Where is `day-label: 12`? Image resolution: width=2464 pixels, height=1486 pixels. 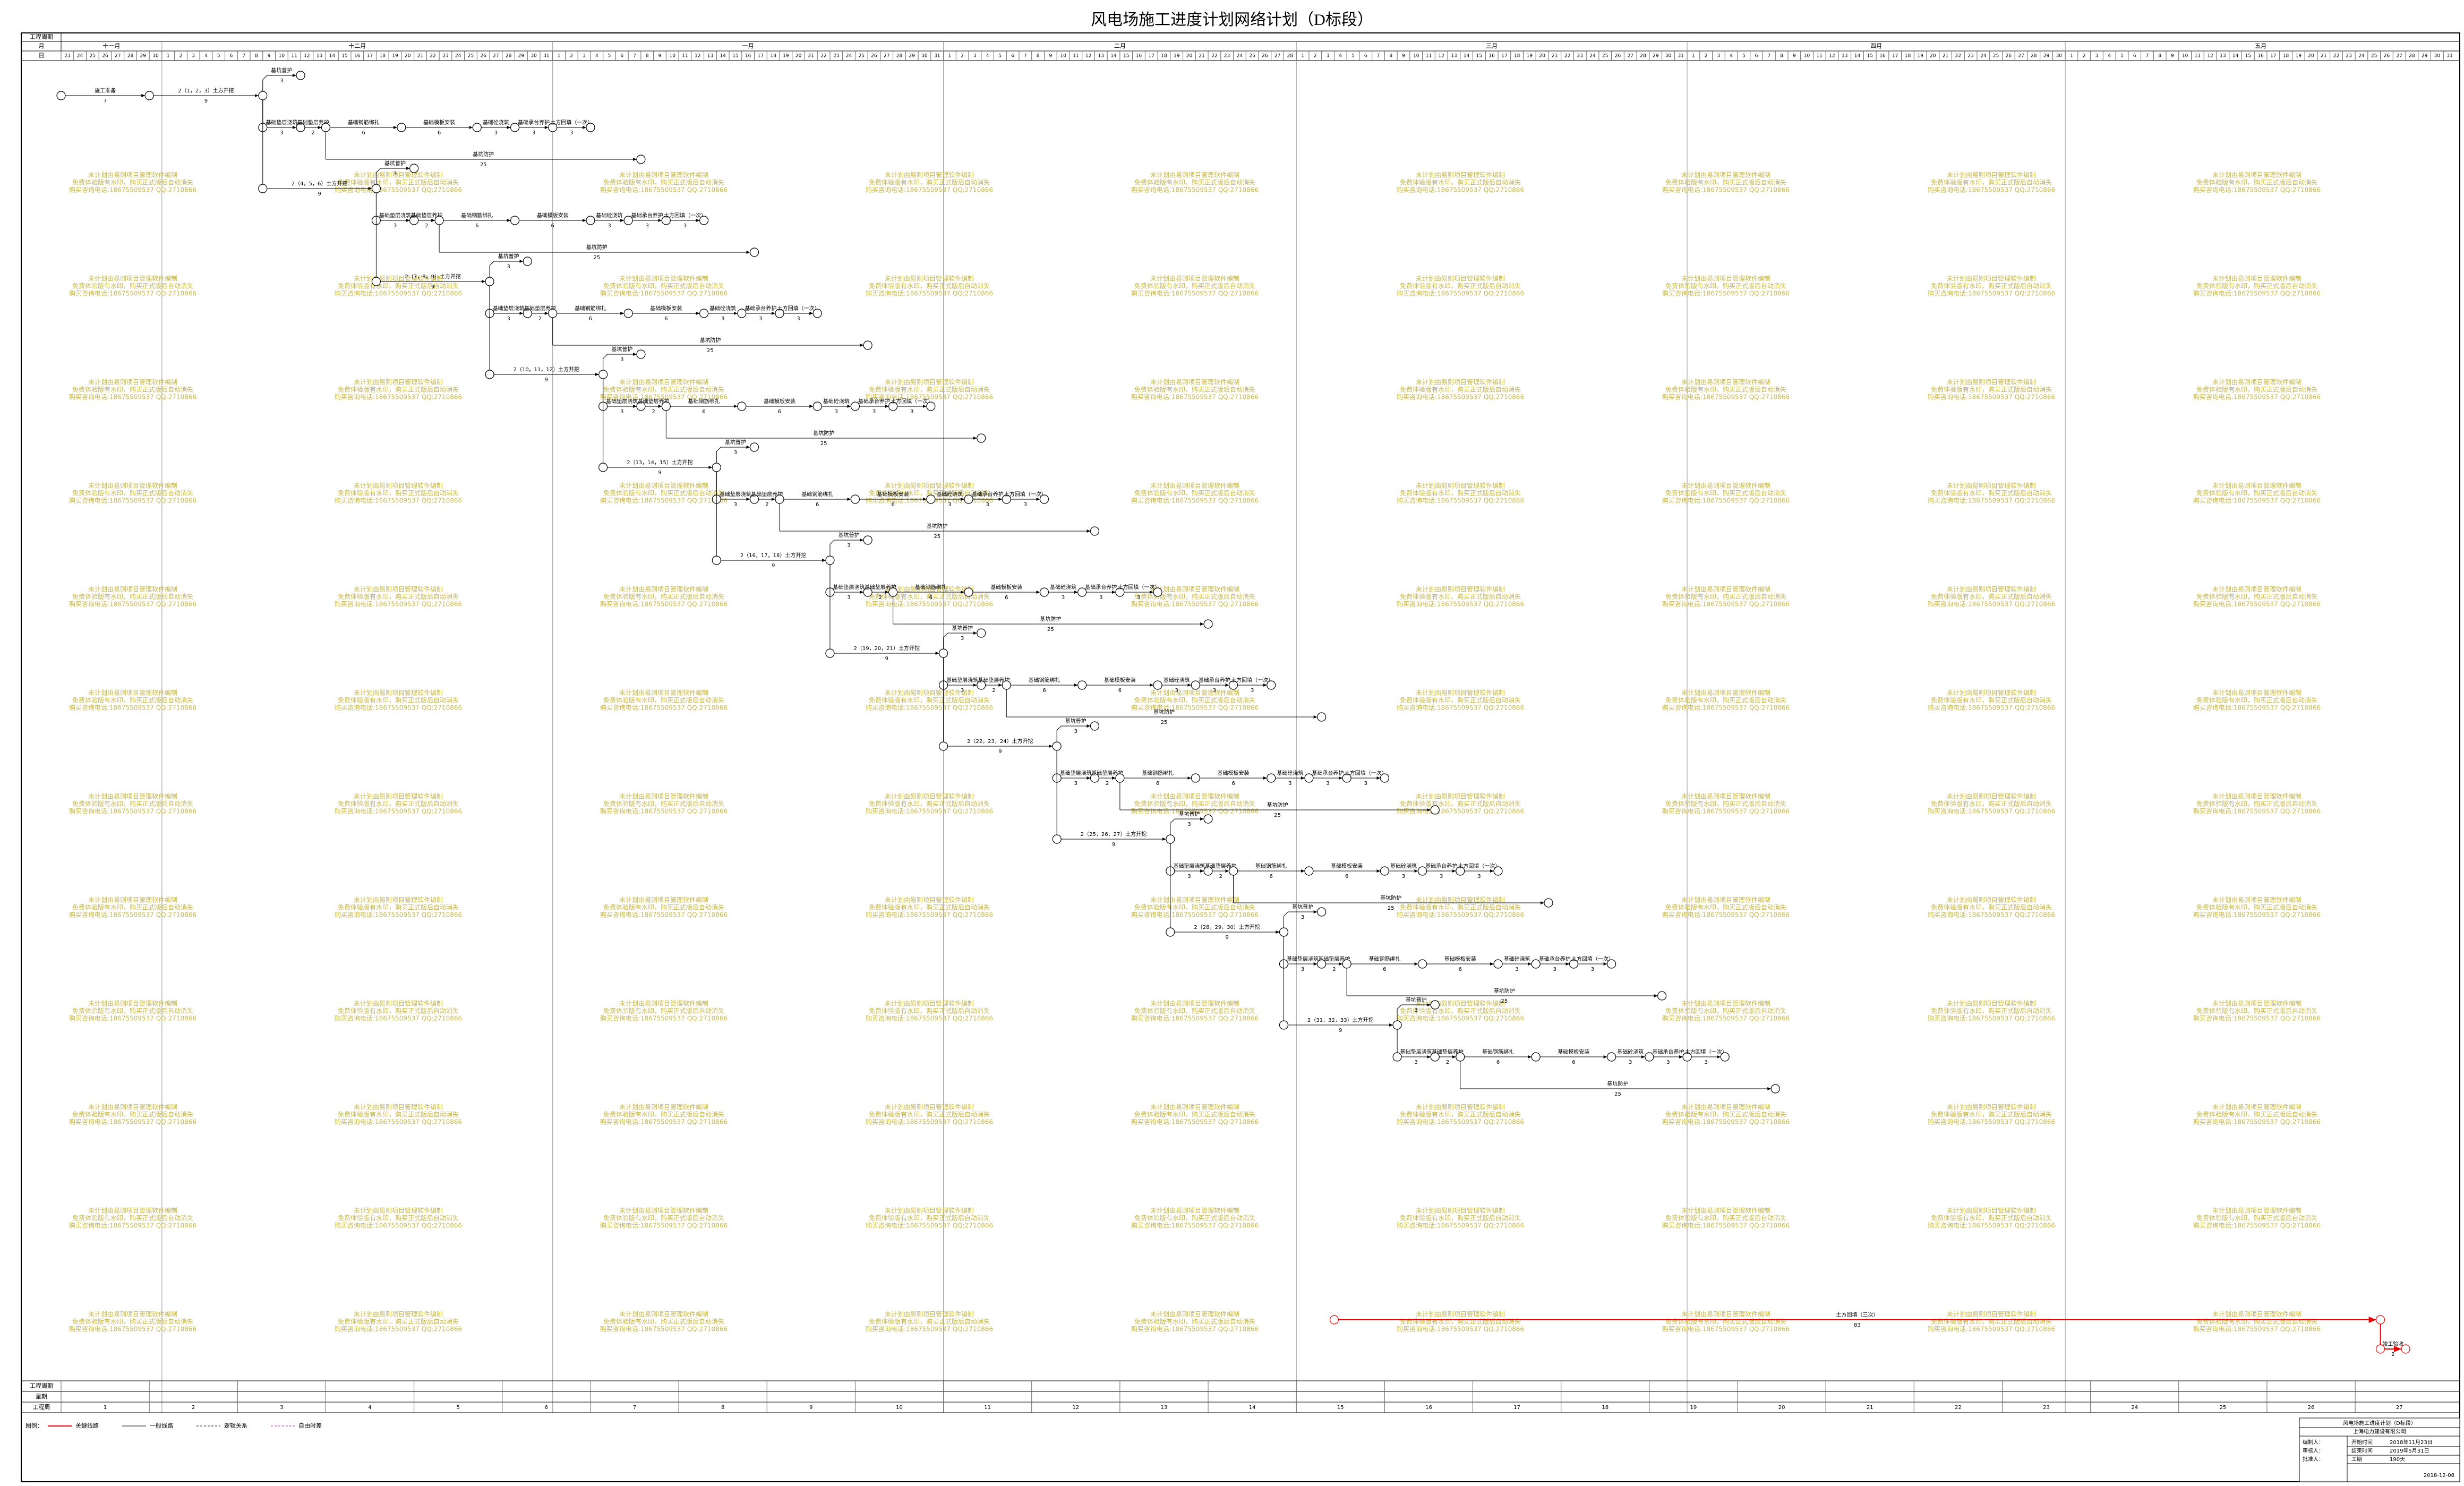 day-label: 12 is located at coordinates (307, 56).